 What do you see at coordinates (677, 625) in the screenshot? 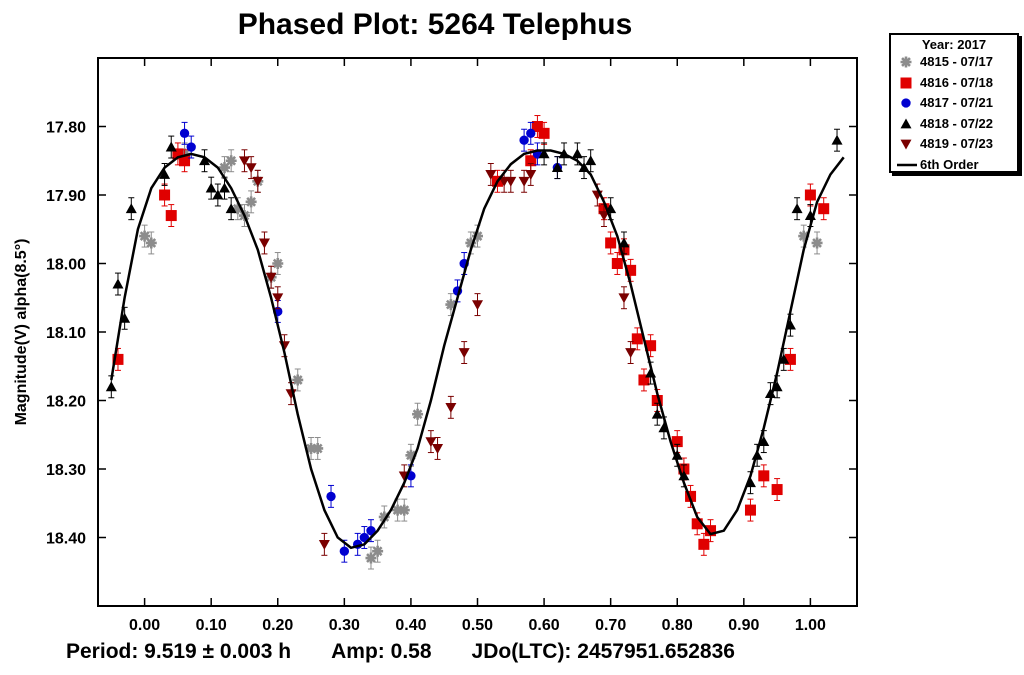
I see `x-tick-label: 0.80` at bounding box center [677, 625].